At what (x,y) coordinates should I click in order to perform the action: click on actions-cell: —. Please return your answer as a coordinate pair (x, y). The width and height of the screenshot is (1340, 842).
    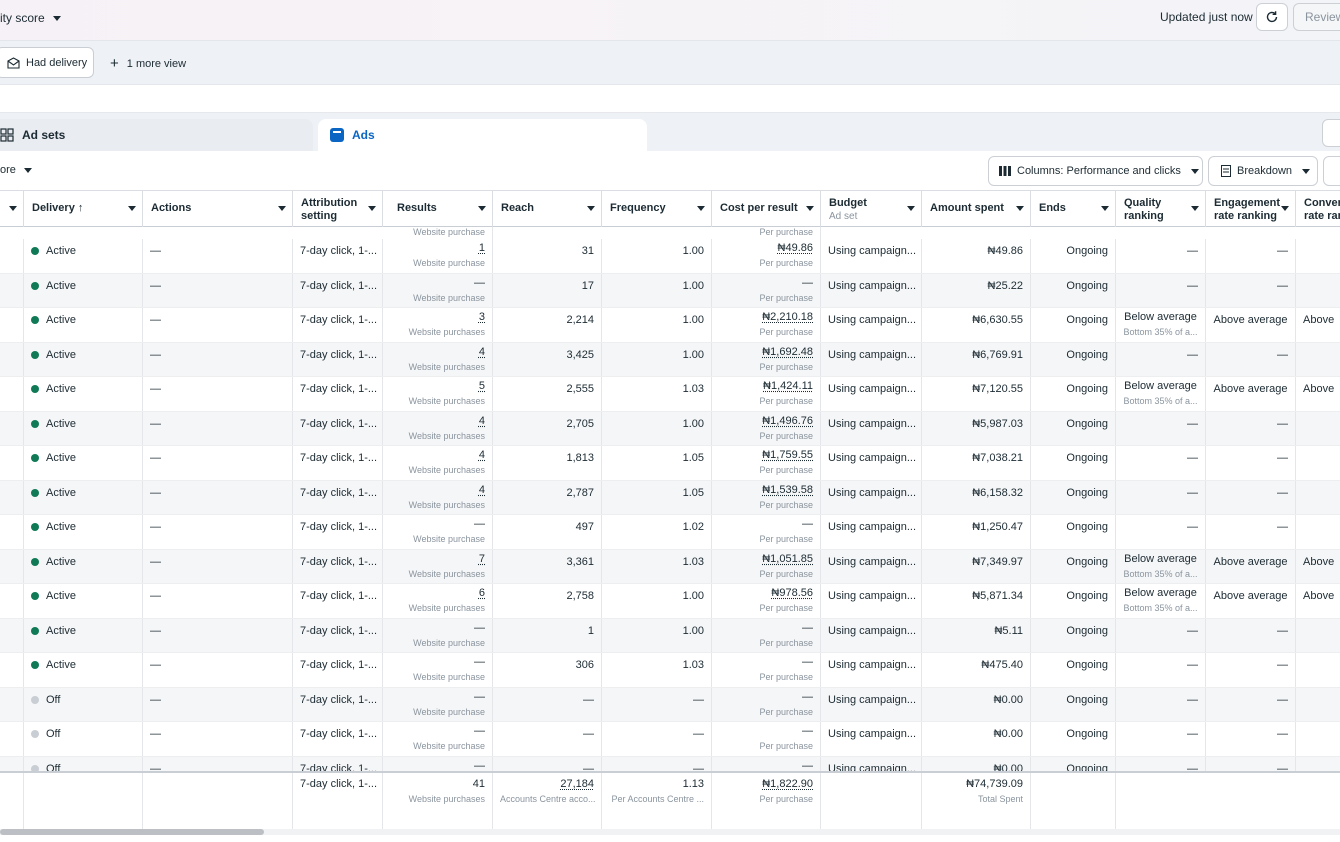
    Looking at the image, I should click on (218, 670).